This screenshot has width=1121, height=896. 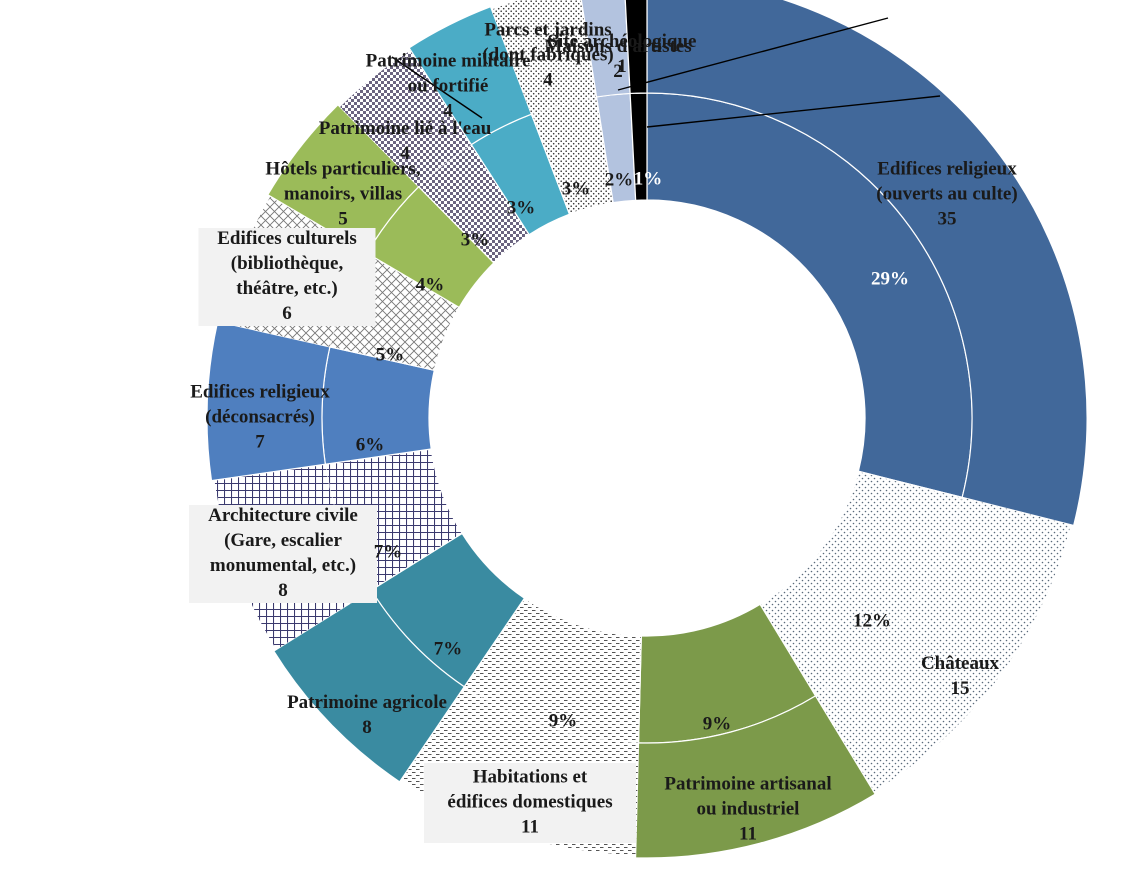 I want to click on data-label-text: (bibliothèque,, so click(x=287, y=263).